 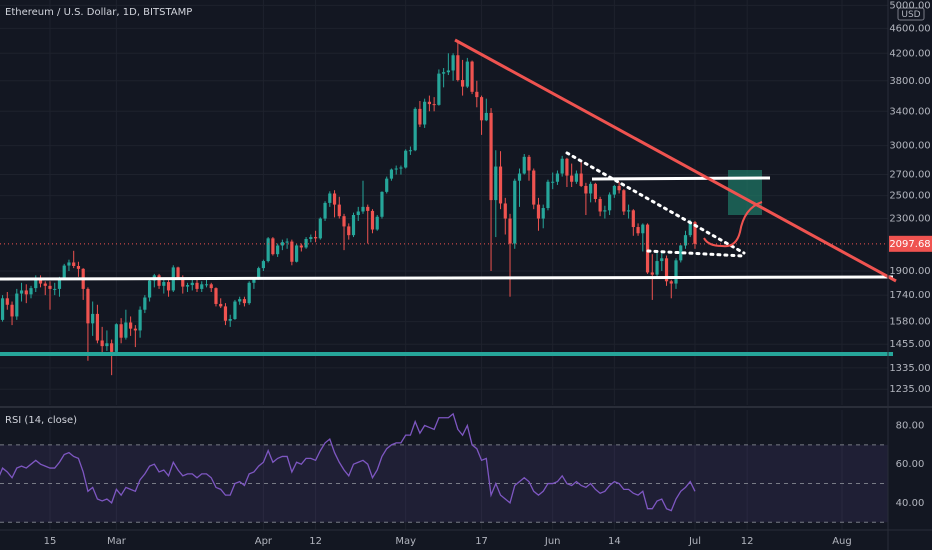 What do you see at coordinates (98, 12) in the screenshot?
I see `chart-title: Ethereum / U.S. Dollar, 1D, BITSTAMP` at bounding box center [98, 12].